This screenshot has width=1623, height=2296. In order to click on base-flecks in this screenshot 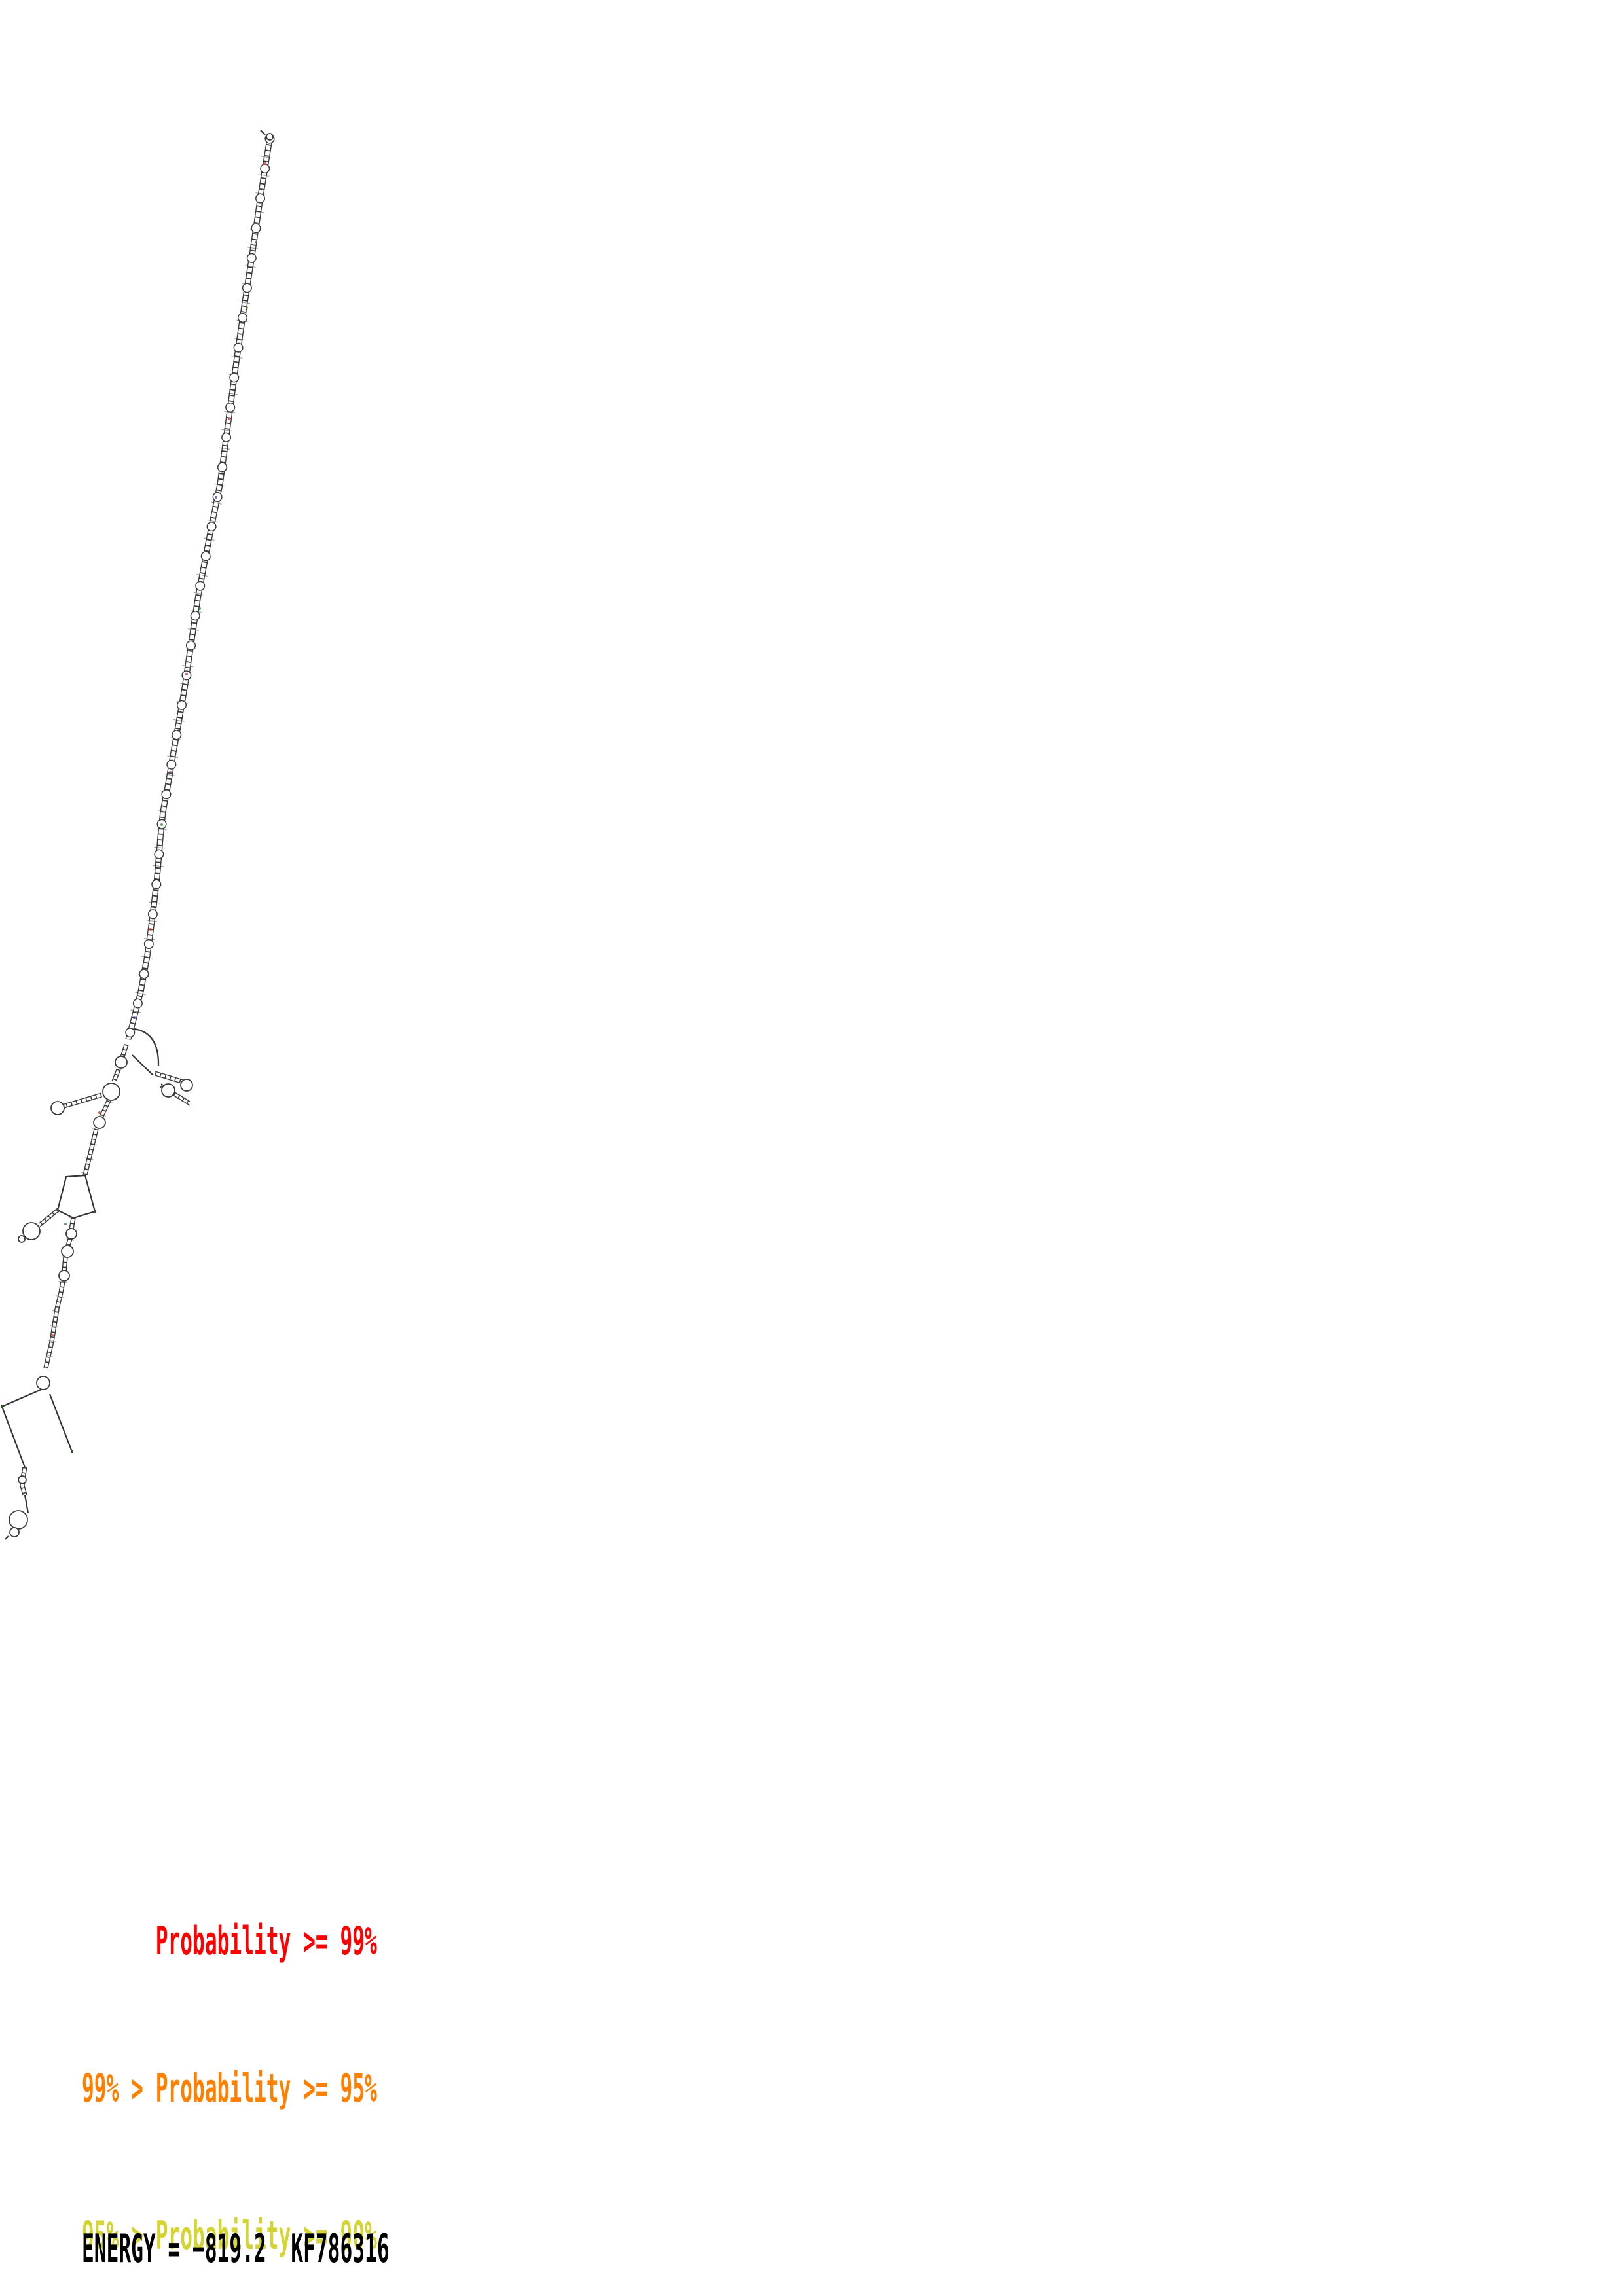, I will do `click(158, 749)`.